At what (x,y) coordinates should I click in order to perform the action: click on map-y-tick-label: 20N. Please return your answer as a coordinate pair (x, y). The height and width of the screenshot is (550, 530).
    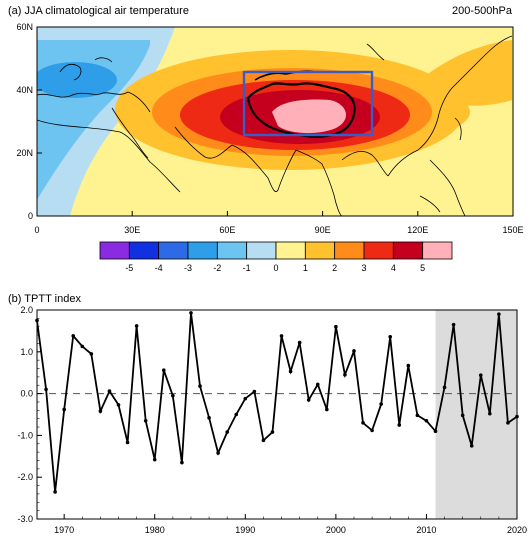
    Looking at the image, I should click on (24, 153).